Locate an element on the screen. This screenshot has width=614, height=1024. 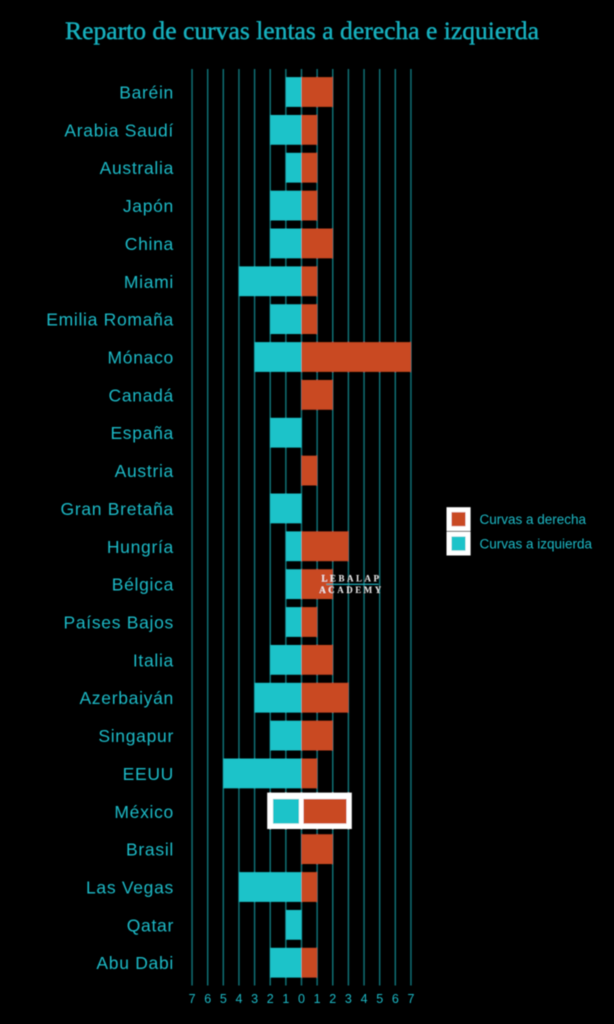
svg-text: Austria is located at coordinates (144, 471).